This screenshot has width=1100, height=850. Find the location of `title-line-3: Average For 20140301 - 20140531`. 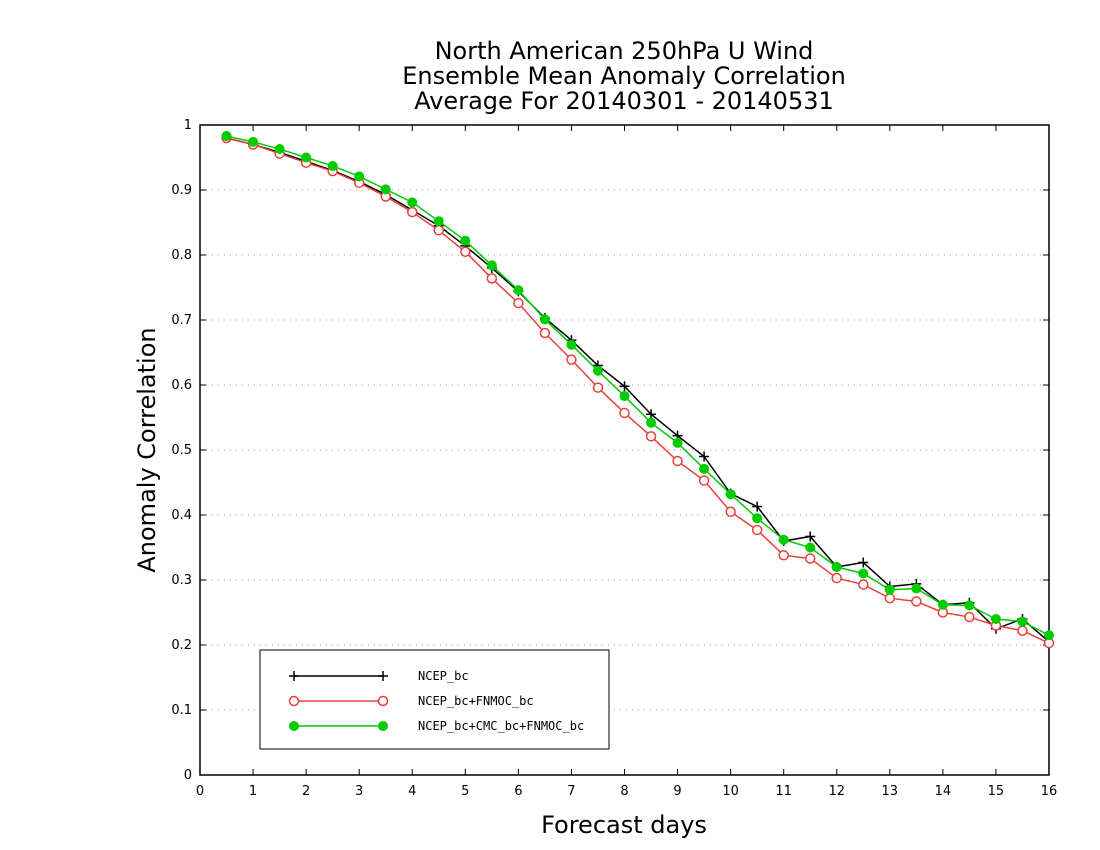

title-line-3: Average For 20140301 - 20140531 is located at coordinates (624, 101).